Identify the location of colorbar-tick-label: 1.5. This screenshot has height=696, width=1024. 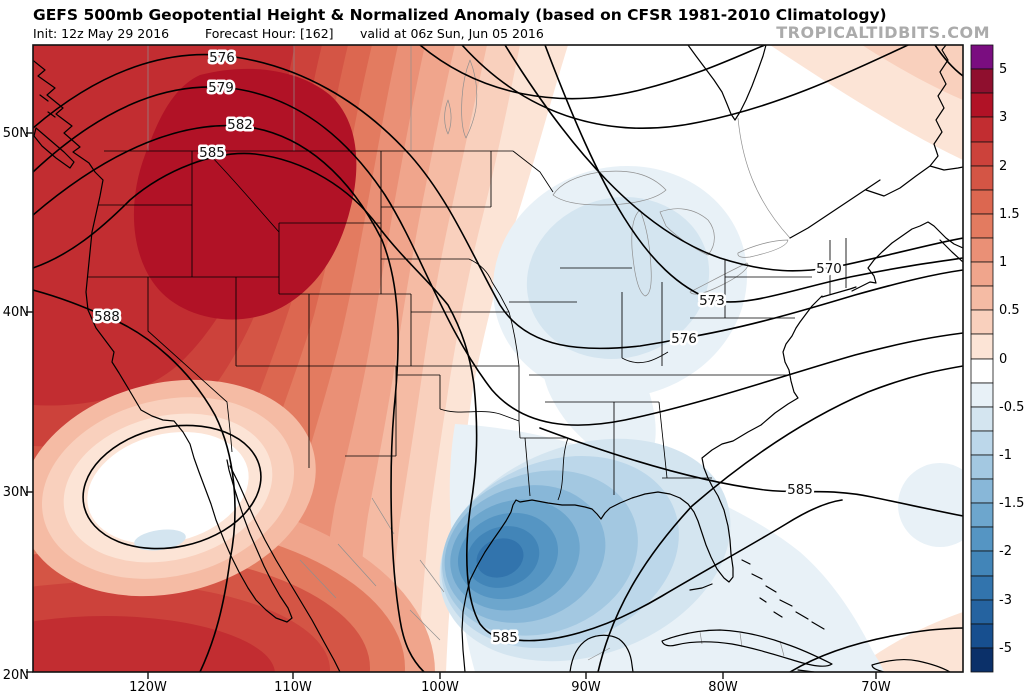
(1009, 214).